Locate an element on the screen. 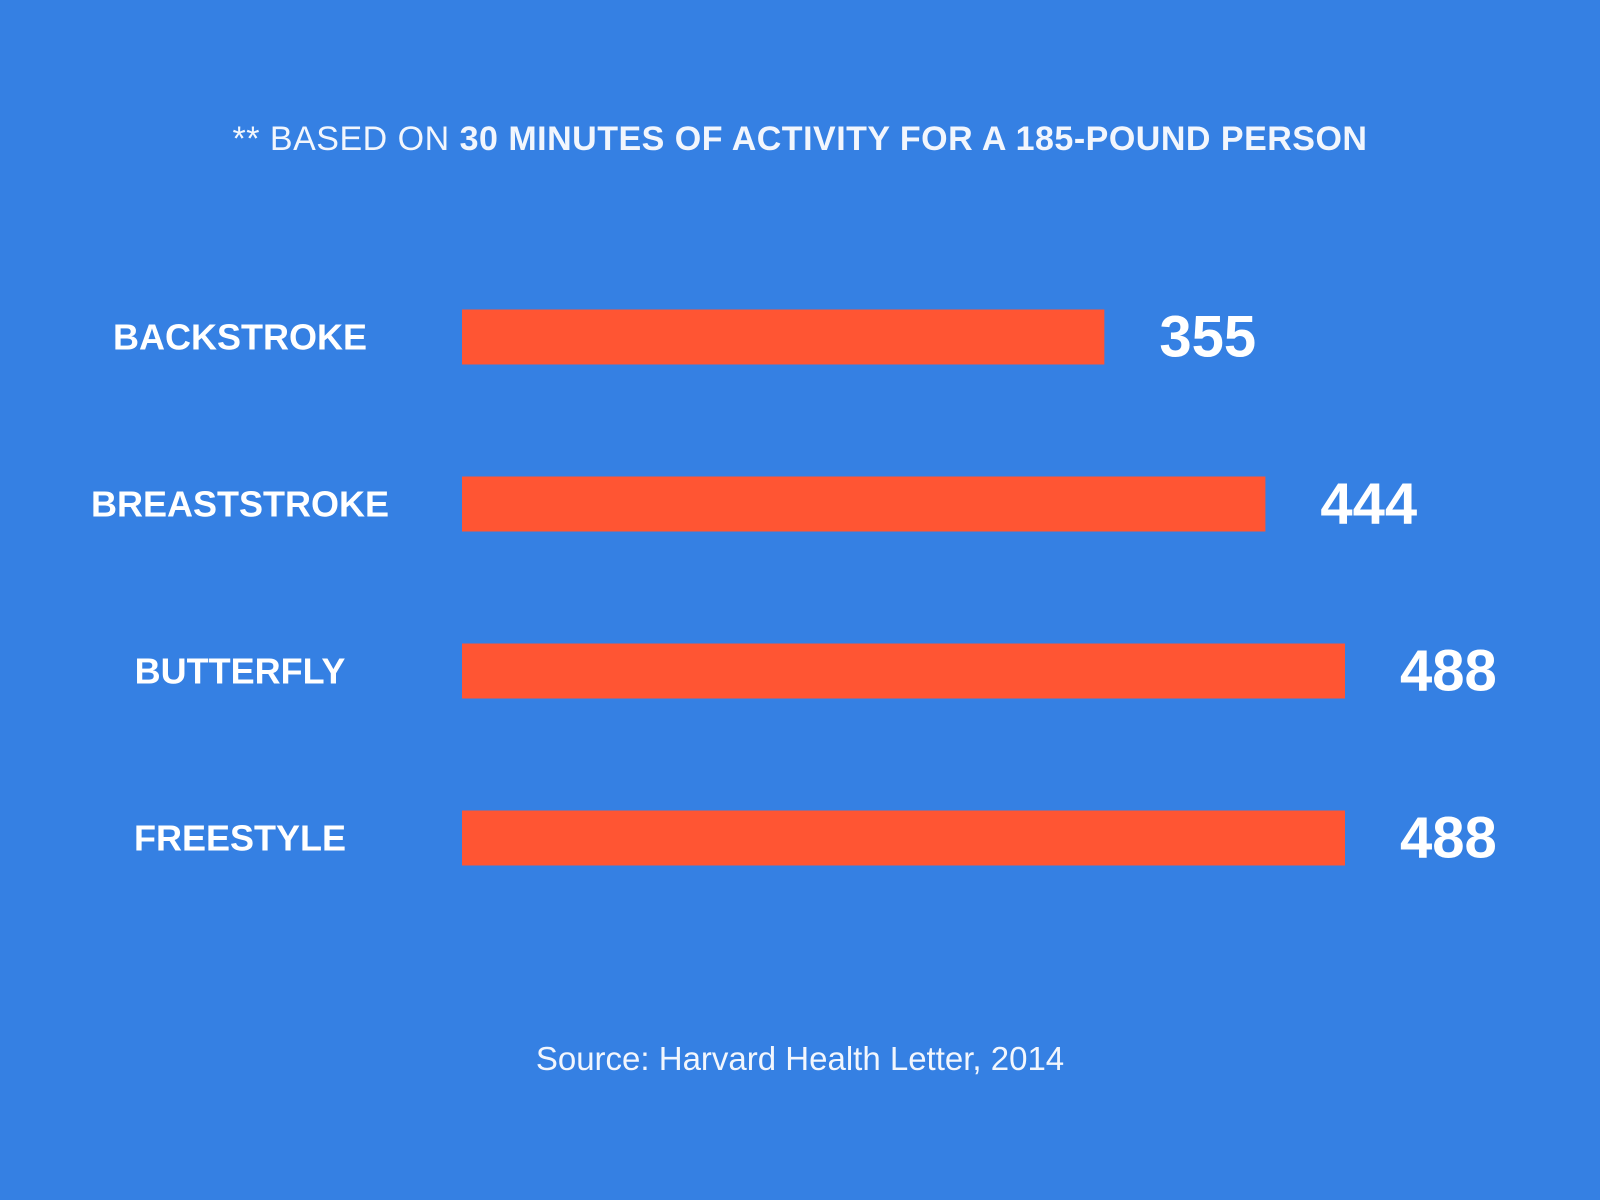 The width and height of the screenshot is (1600, 1200). bar-breaststroke is located at coordinates (864, 504).